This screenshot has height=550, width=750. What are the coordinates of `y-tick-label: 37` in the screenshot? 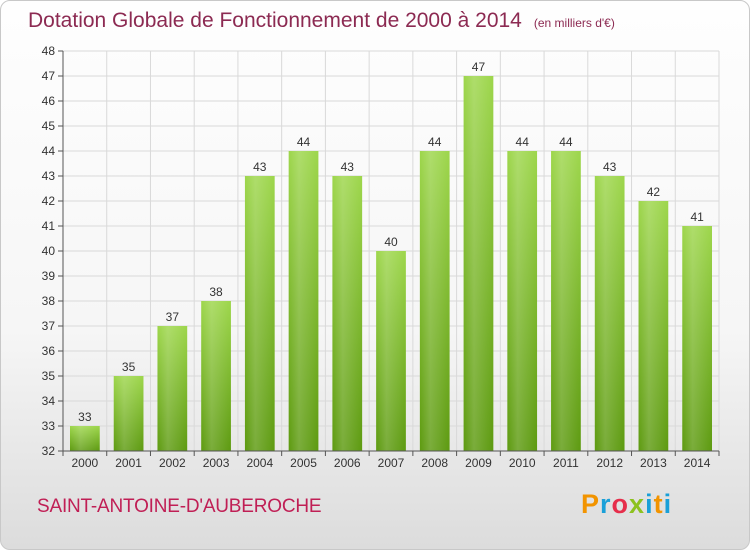 It's located at (49, 326).